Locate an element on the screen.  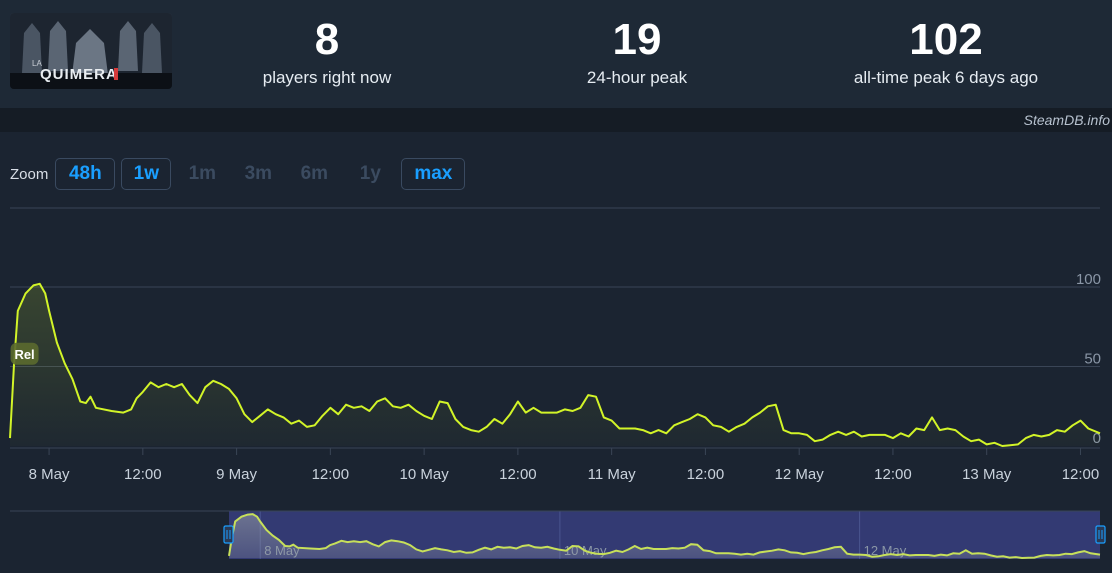
stat-label: all-time peak 6 days ago is located at coordinates (946, 77).